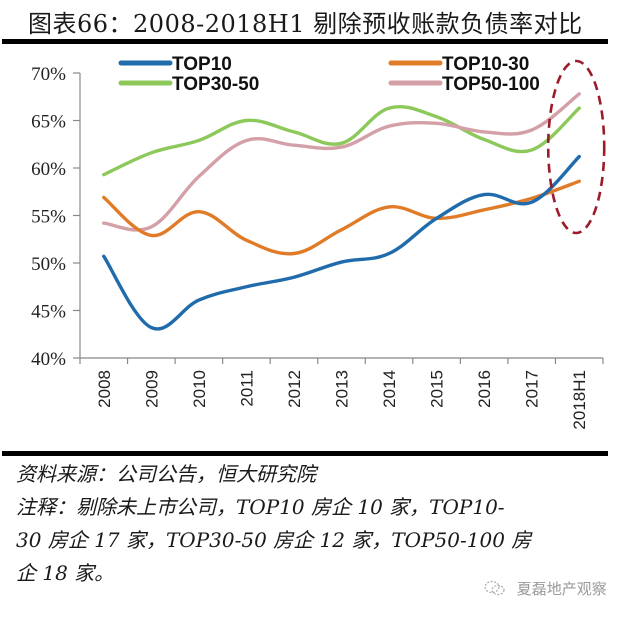 The width and height of the screenshot is (620, 617). What do you see at coordinates (491, 84) in the screenshot?
I see `legend-label: TOP50-100` at bounding box center [491, 84].